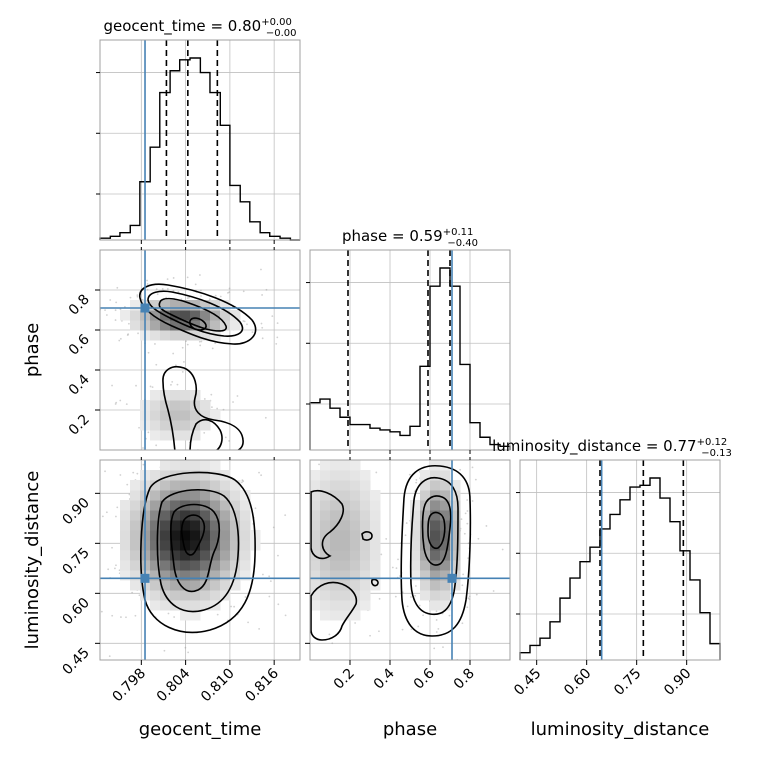 This screenshot has width=760, height=760. I want to click on y-tick-label: 0.60, so click(75, 611).